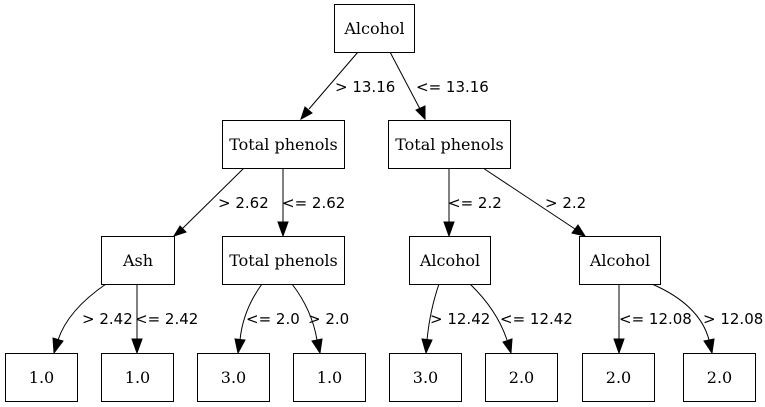 This screenshot has height=407, width=765. I want to click on tree-edge: > 2.42, so click(92, 319).